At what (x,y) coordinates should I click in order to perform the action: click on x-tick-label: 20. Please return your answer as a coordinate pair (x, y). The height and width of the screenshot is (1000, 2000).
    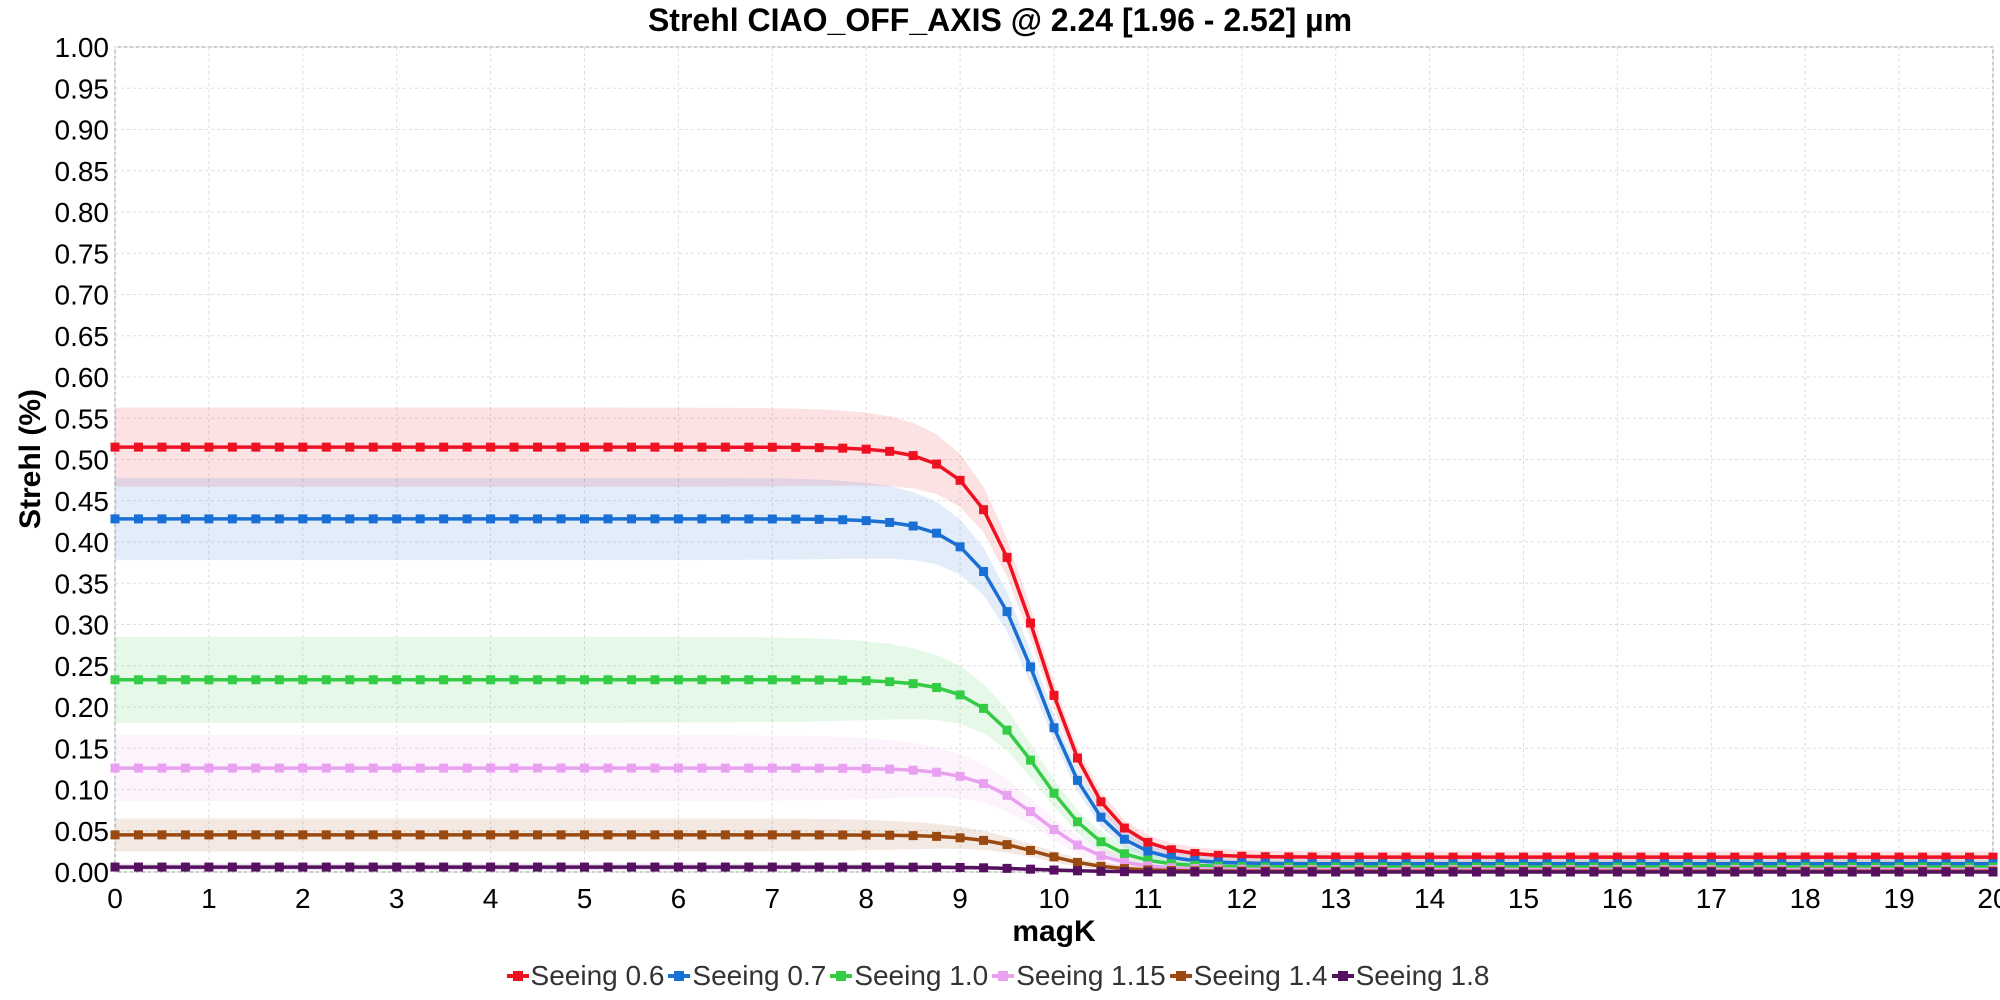
    Looking at the image, I should click on (1988, 898).